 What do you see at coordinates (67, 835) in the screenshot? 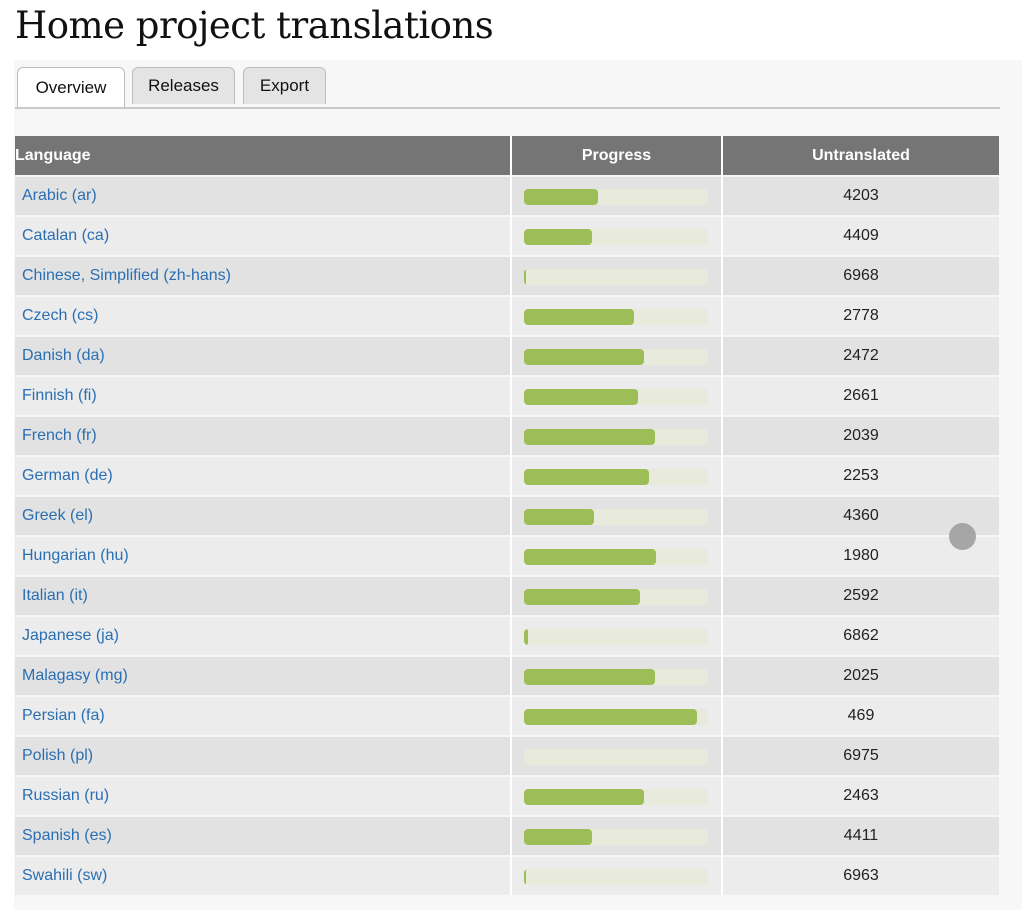
I see `language-link: Spanish (es)` at bounding box center [67, 835].